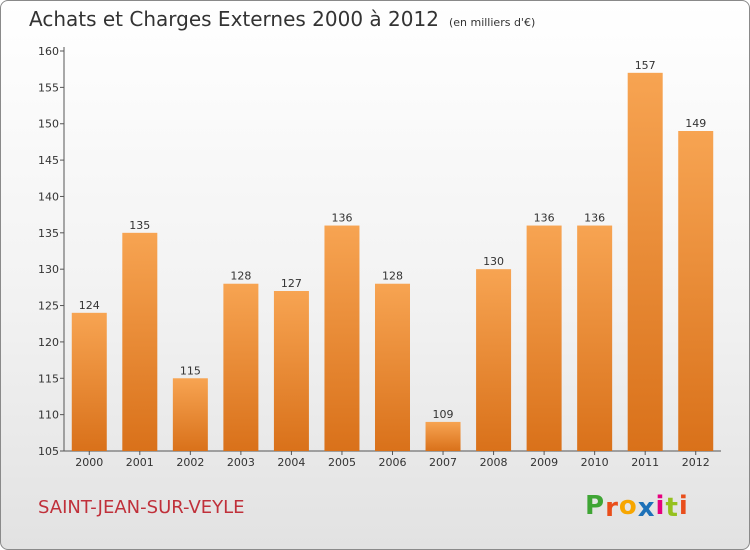  What do you see at coordinates (241, 462) in the screenshot?
I see `x-tick-label: 2003` at bounding box center [241, 462].